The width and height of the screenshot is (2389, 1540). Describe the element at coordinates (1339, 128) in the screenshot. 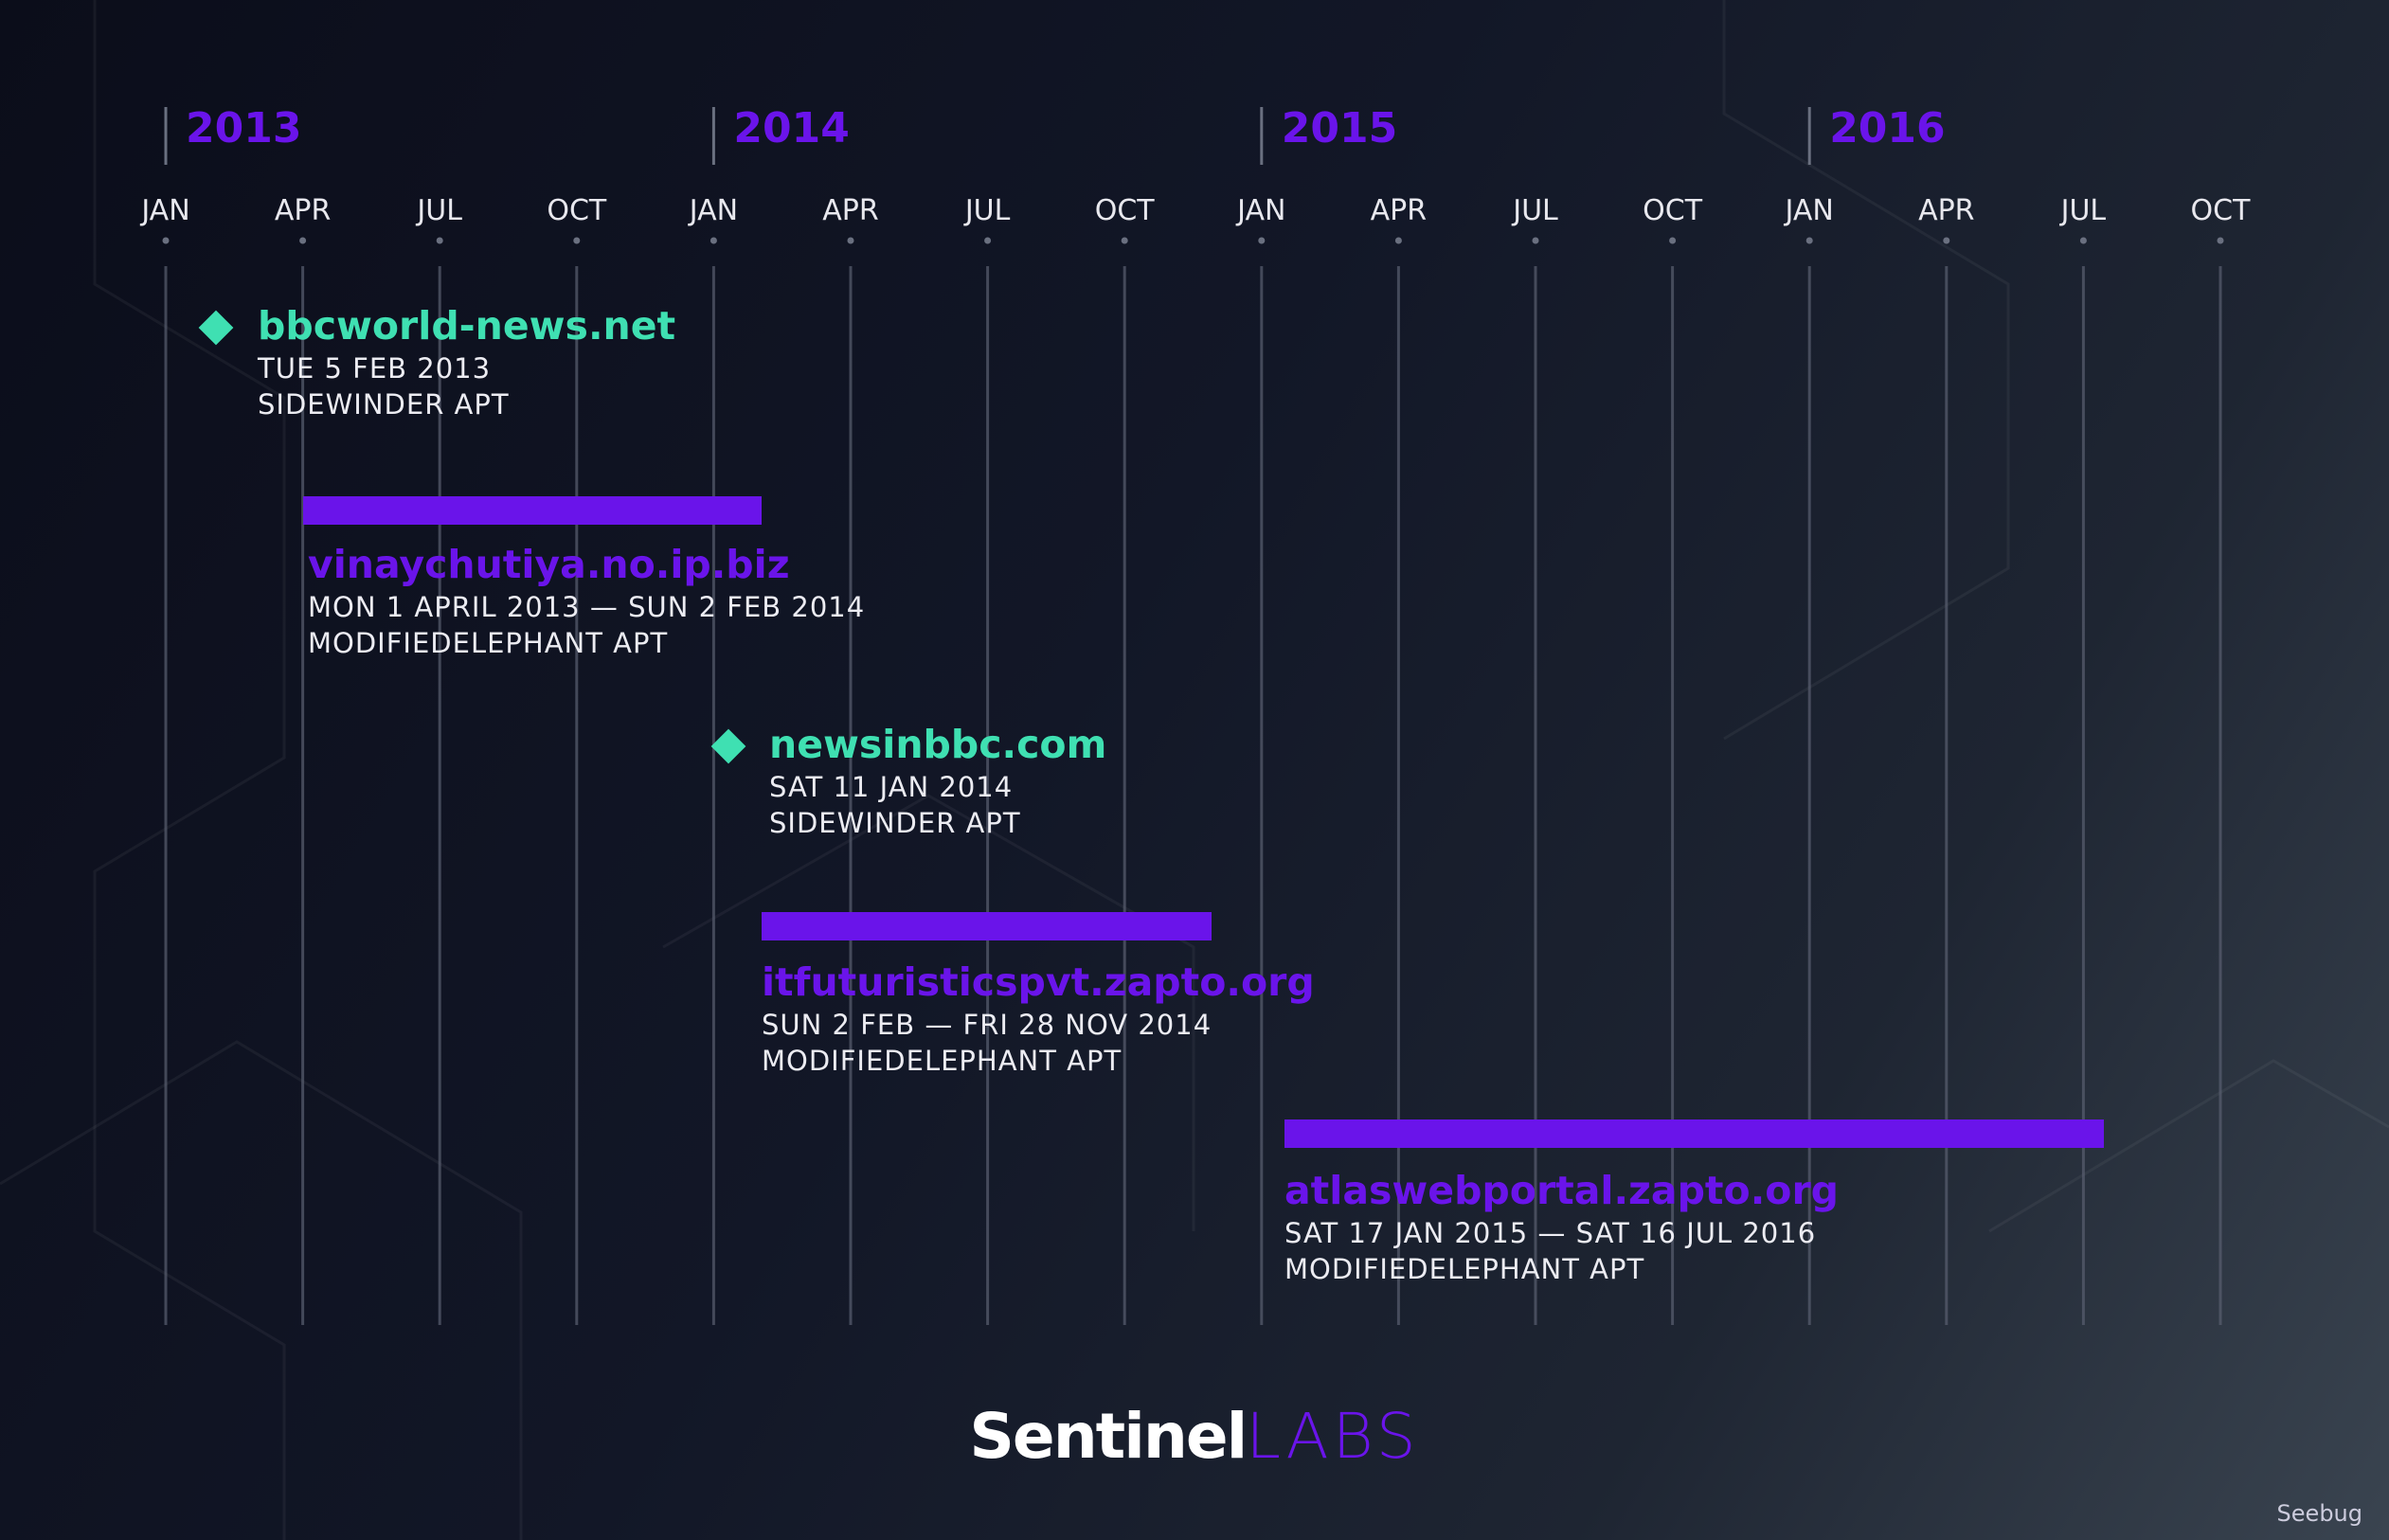

I see `year-label: 2015` at that location.